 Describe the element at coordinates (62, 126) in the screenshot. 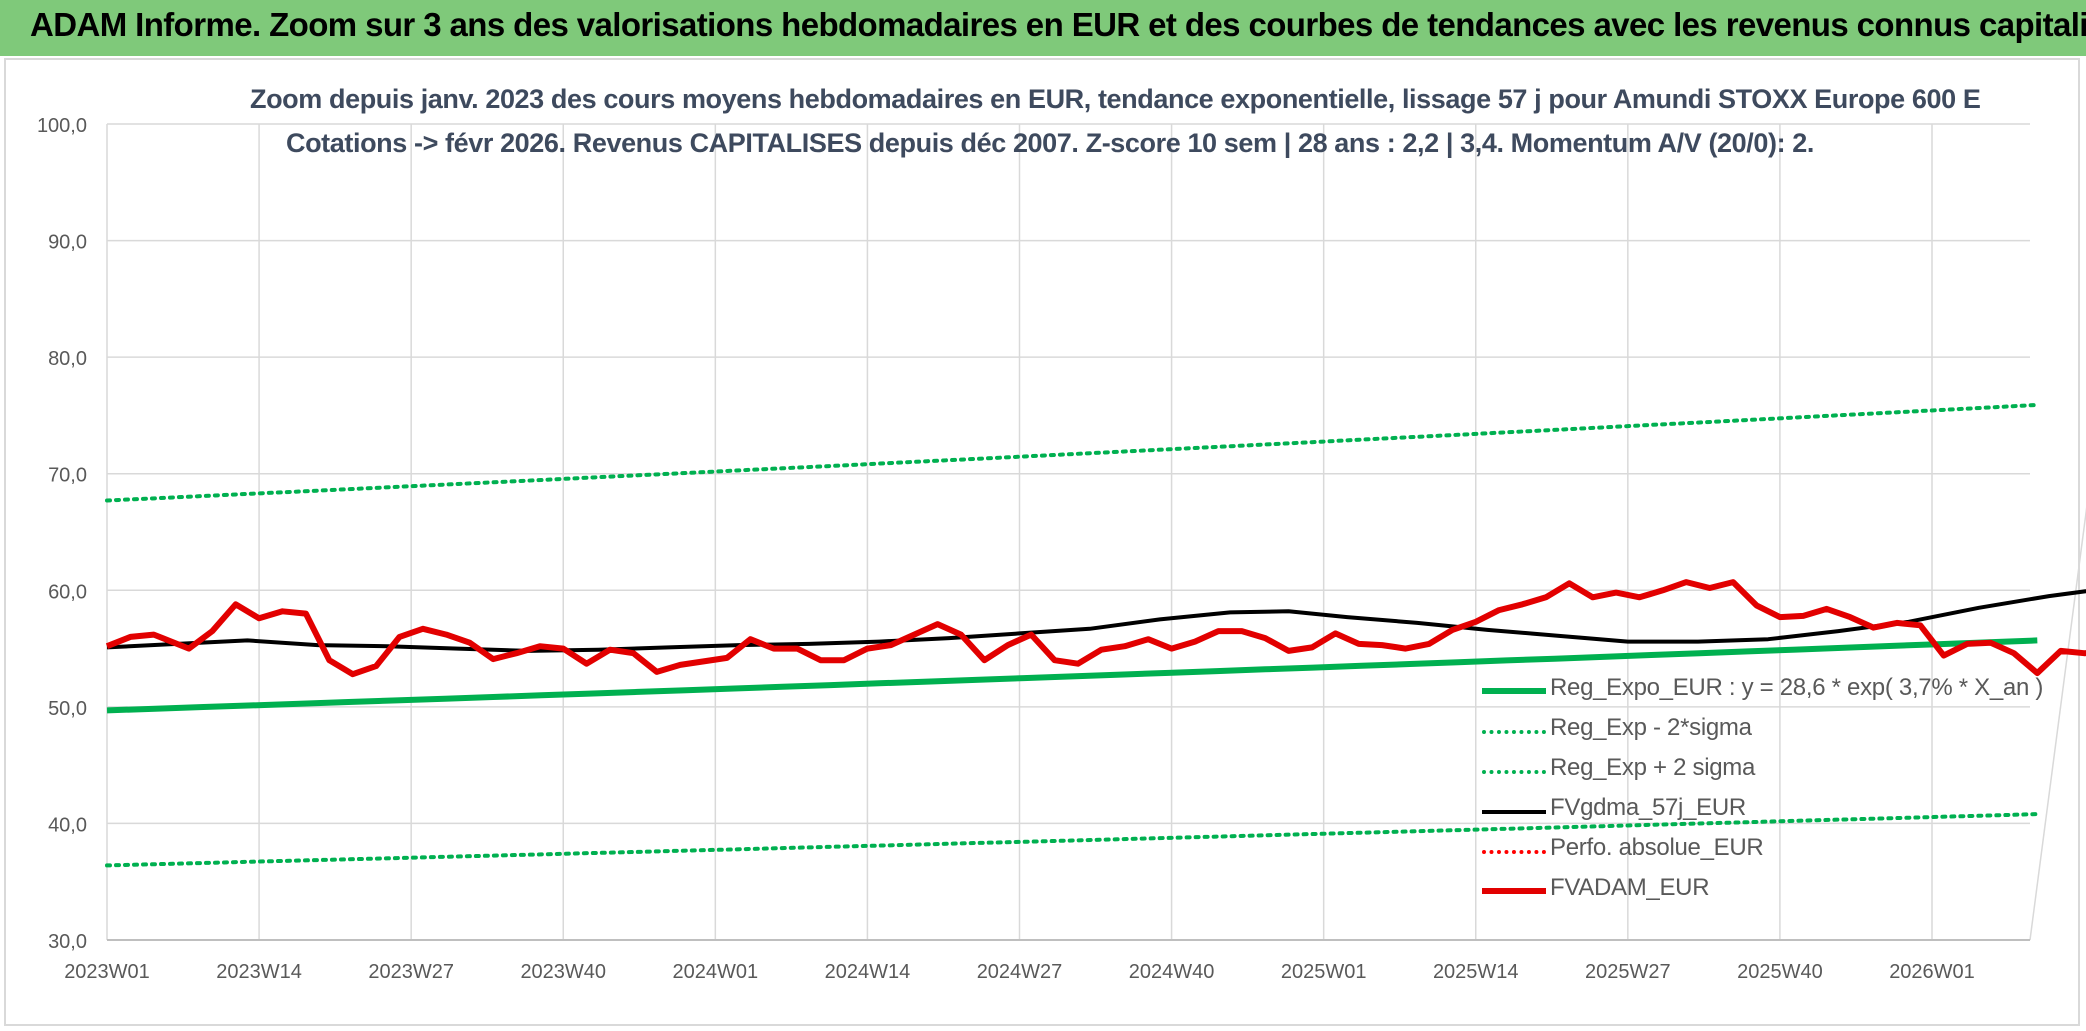

I see `y-tick-label: 100,0` at that location.